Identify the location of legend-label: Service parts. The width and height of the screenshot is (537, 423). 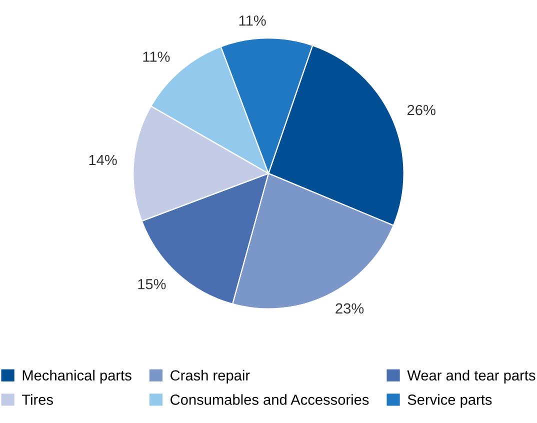
(450, 401).